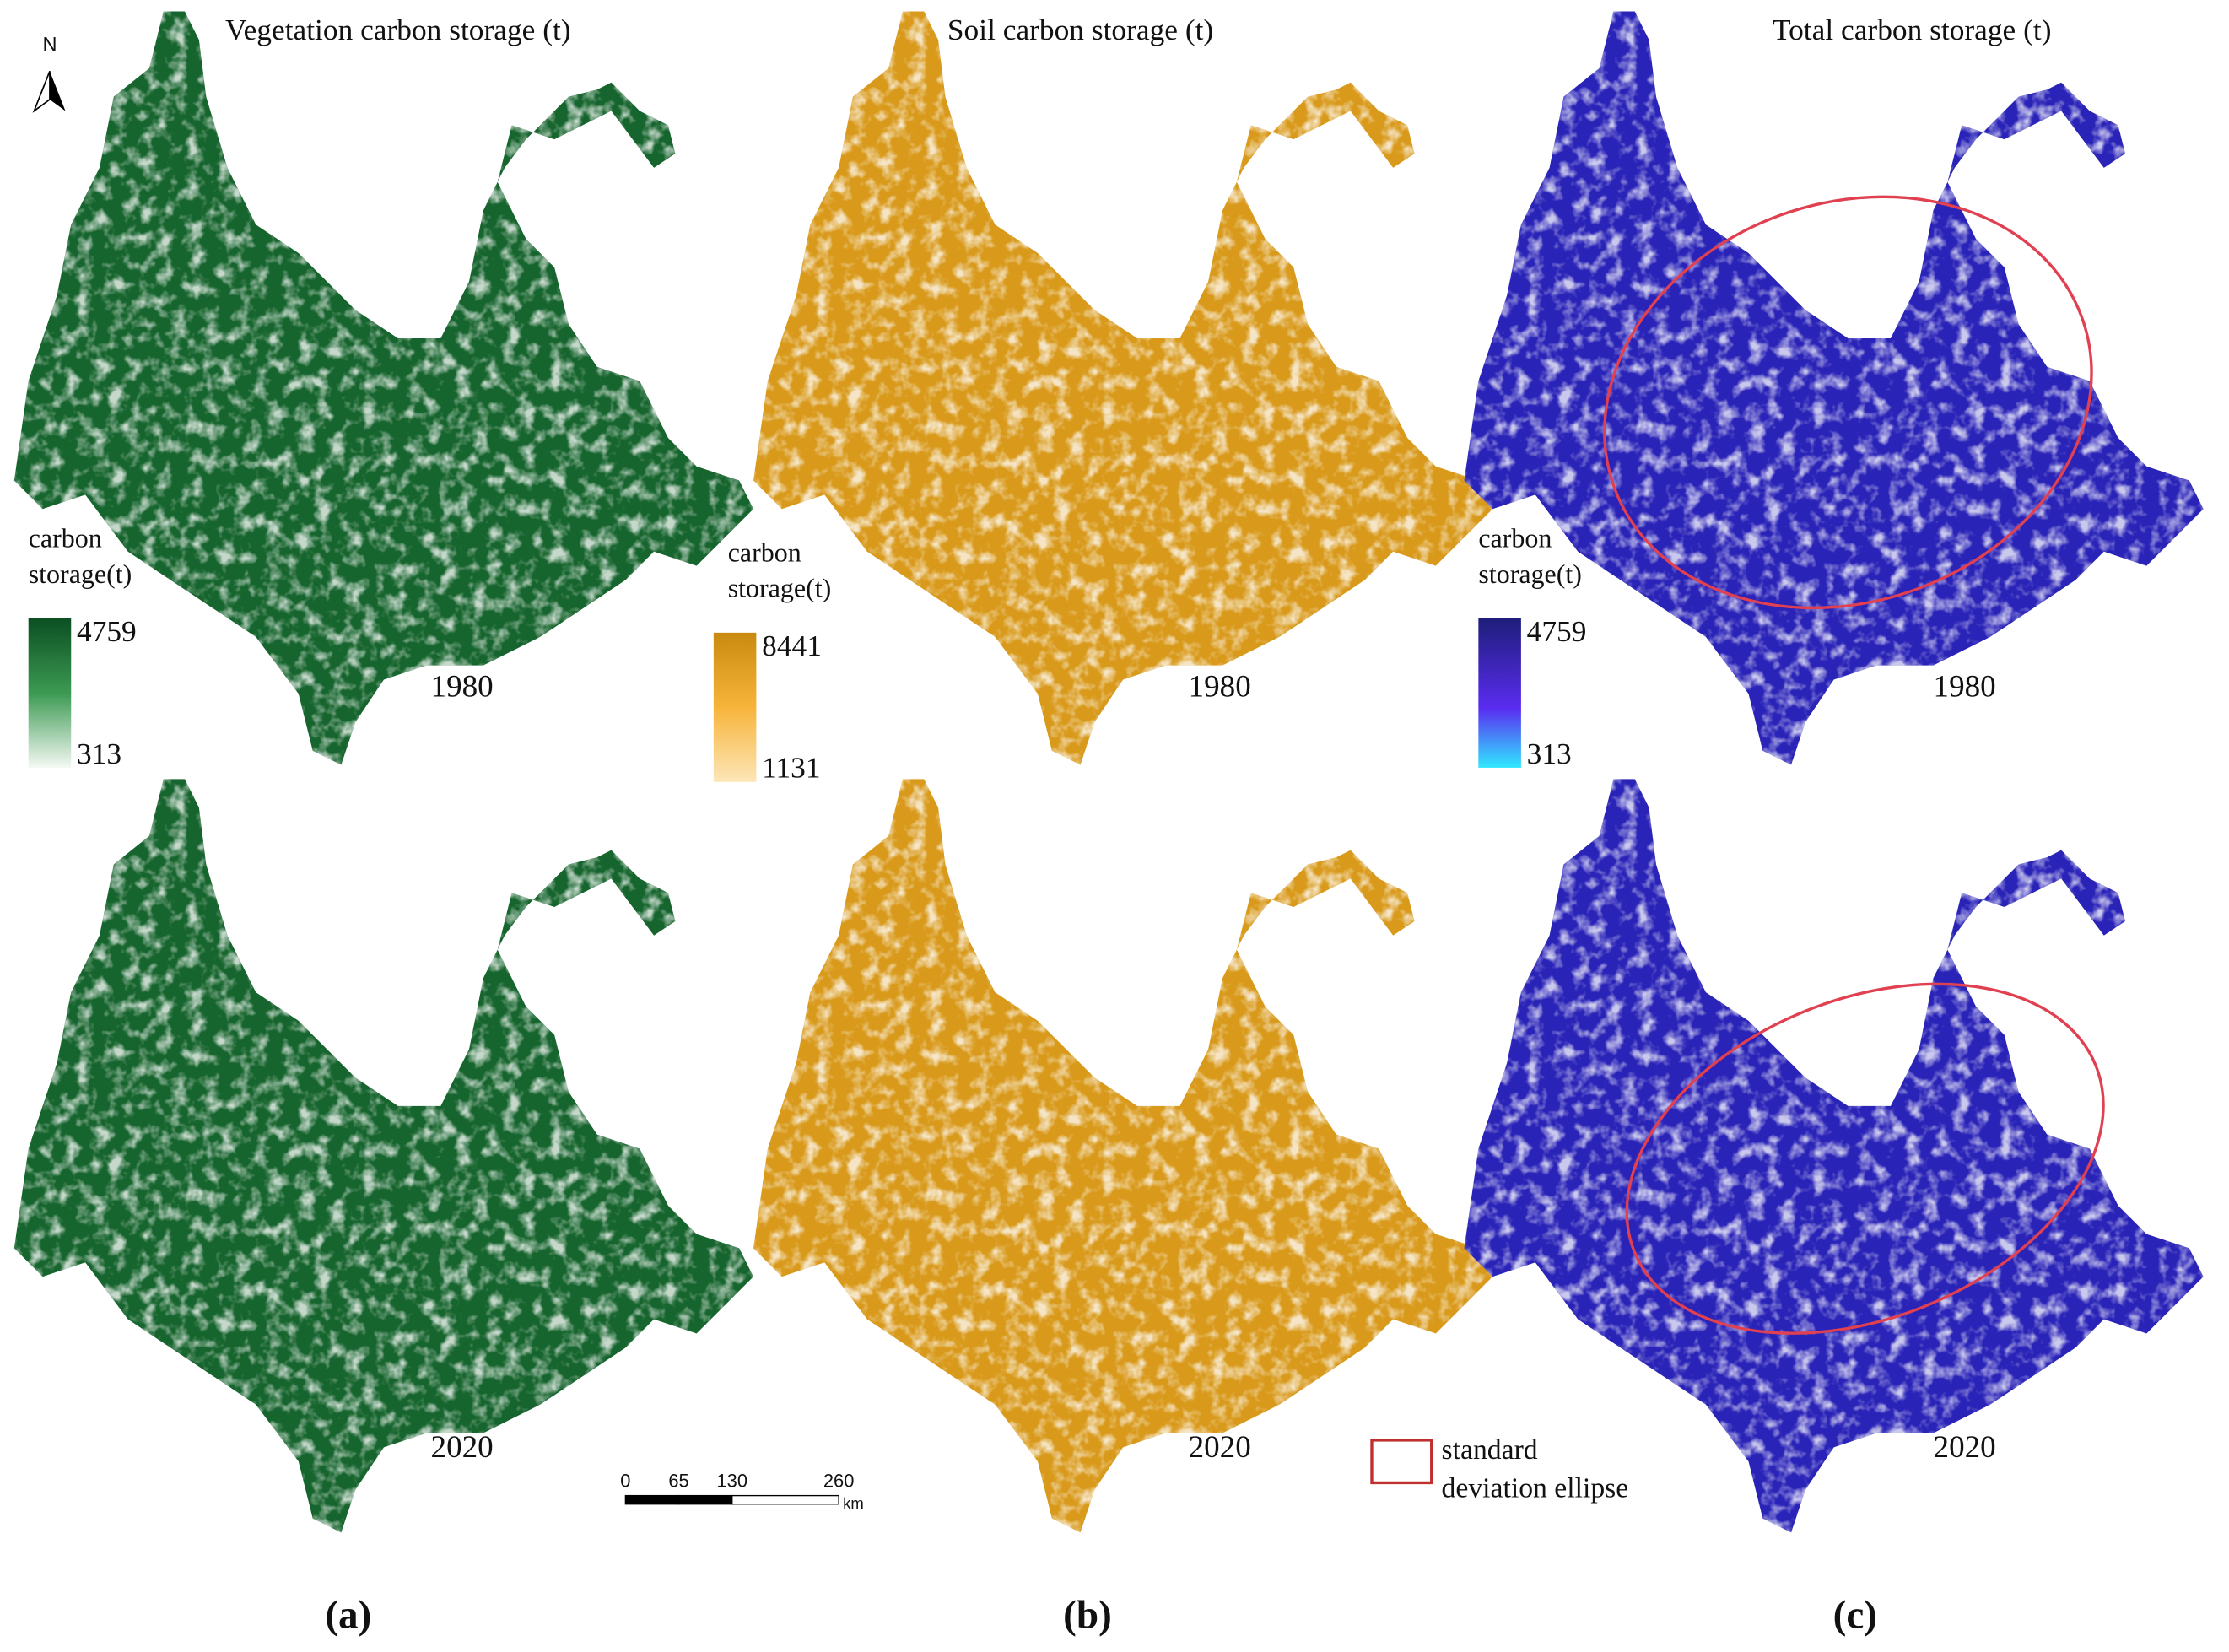 The width and height of the screenshot is (2229, 1652). What do you see at coordinates (1855, 1615) in the screenshot?
I see `subfigure-label: (c)` at bounding box center [1855, 1615].